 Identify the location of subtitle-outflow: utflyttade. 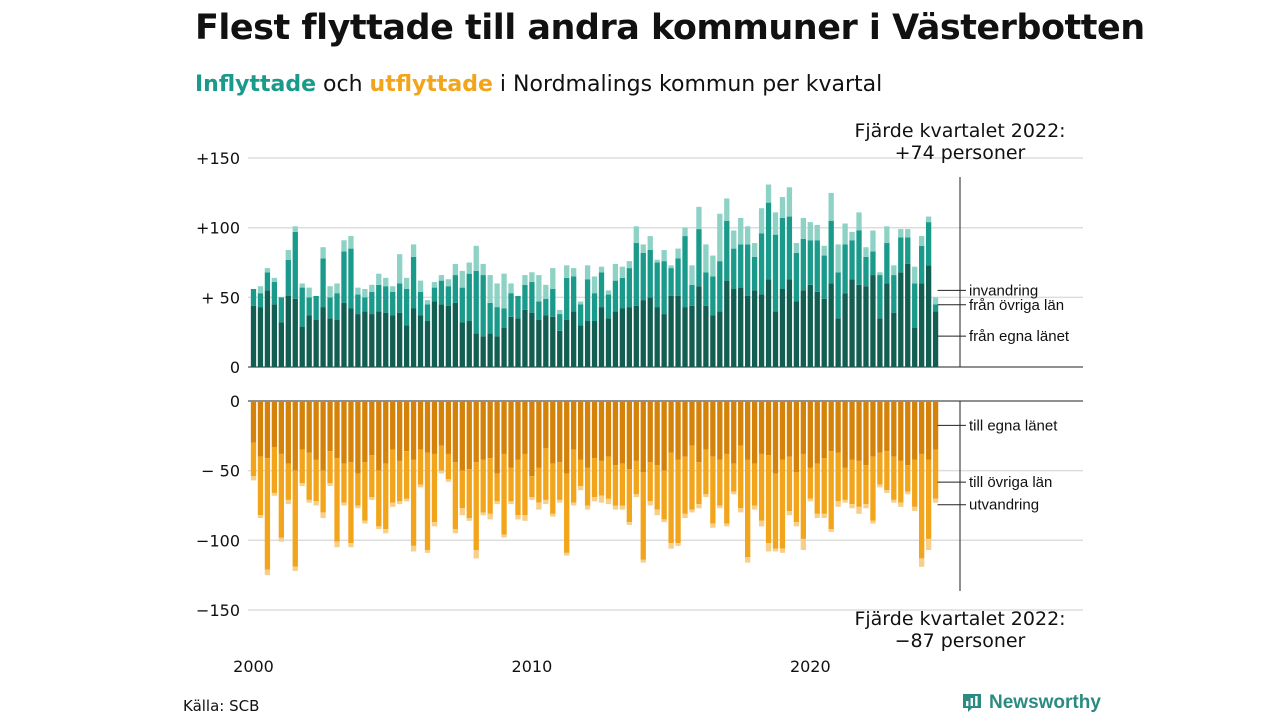
(431, 84).